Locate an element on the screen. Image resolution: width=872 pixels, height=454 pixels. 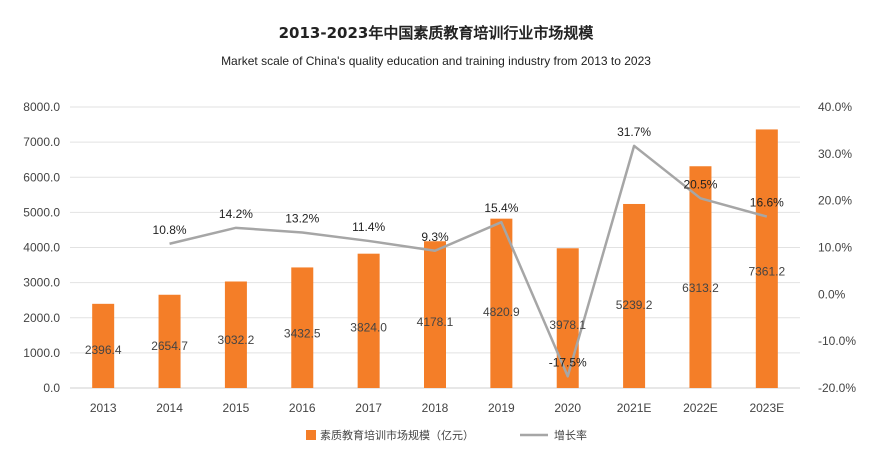
bar-value-label: 7361.2 is located at coordinates (766, 272).